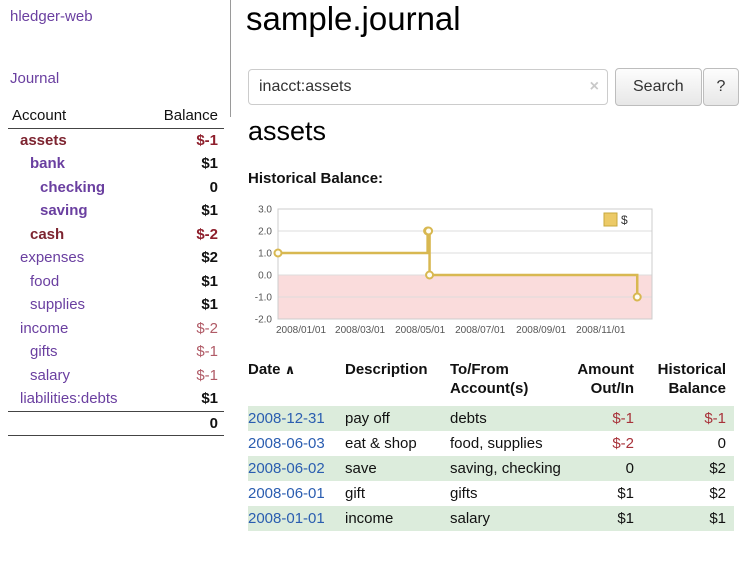 Image resolution: width=742 pixels, height=582 pixels. I want to click on transaction-date-link: 2008-06-02, so click(286, 468).